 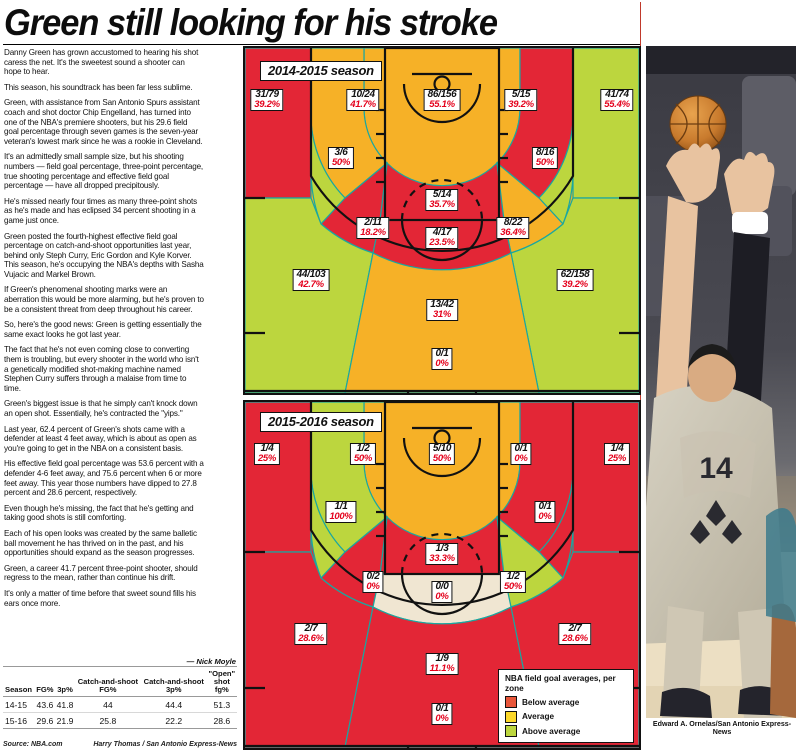 I want to click on zone-label-top-of-key-3: 13/42 31%, so click(x=442, y=310).